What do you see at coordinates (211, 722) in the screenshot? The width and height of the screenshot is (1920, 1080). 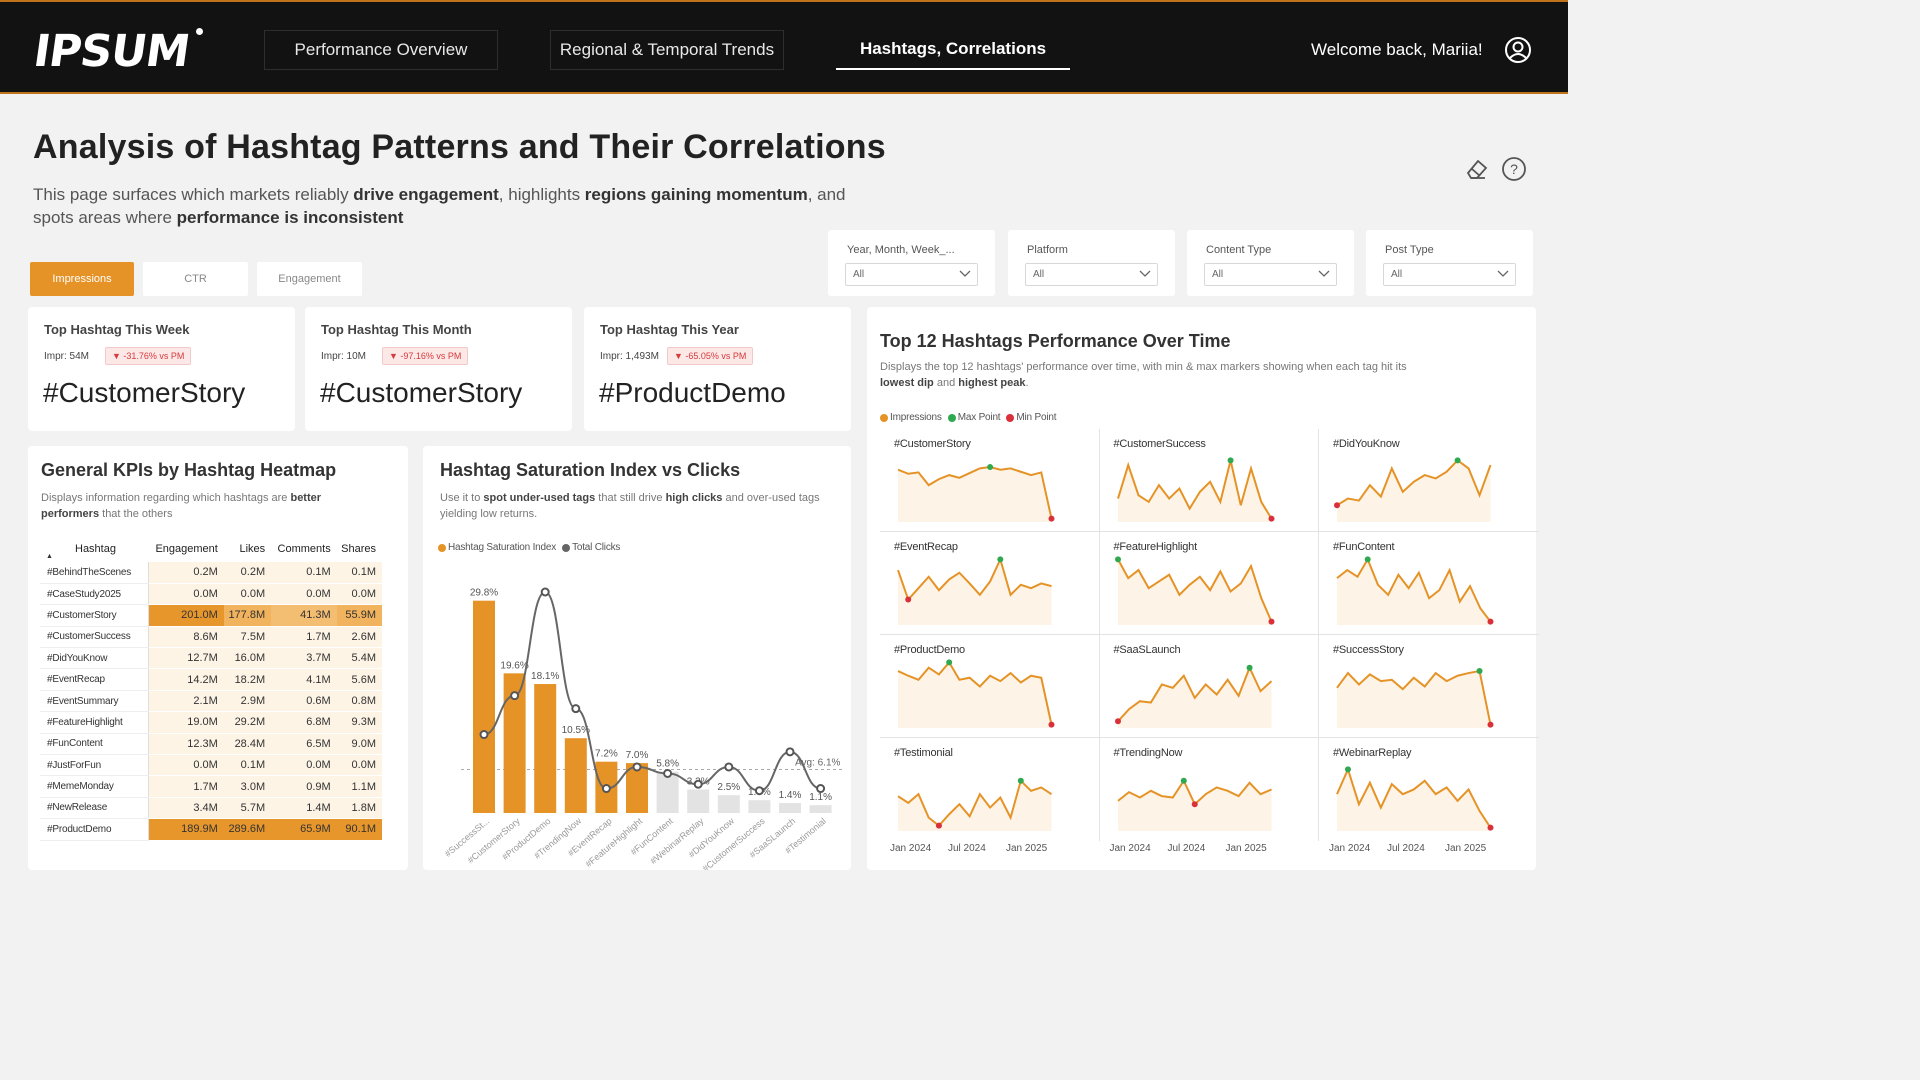 I see `table-row: #FeatureHighlight 19.0M 29.2M 6.8M 9.3M` at bounding box center [211, 722].